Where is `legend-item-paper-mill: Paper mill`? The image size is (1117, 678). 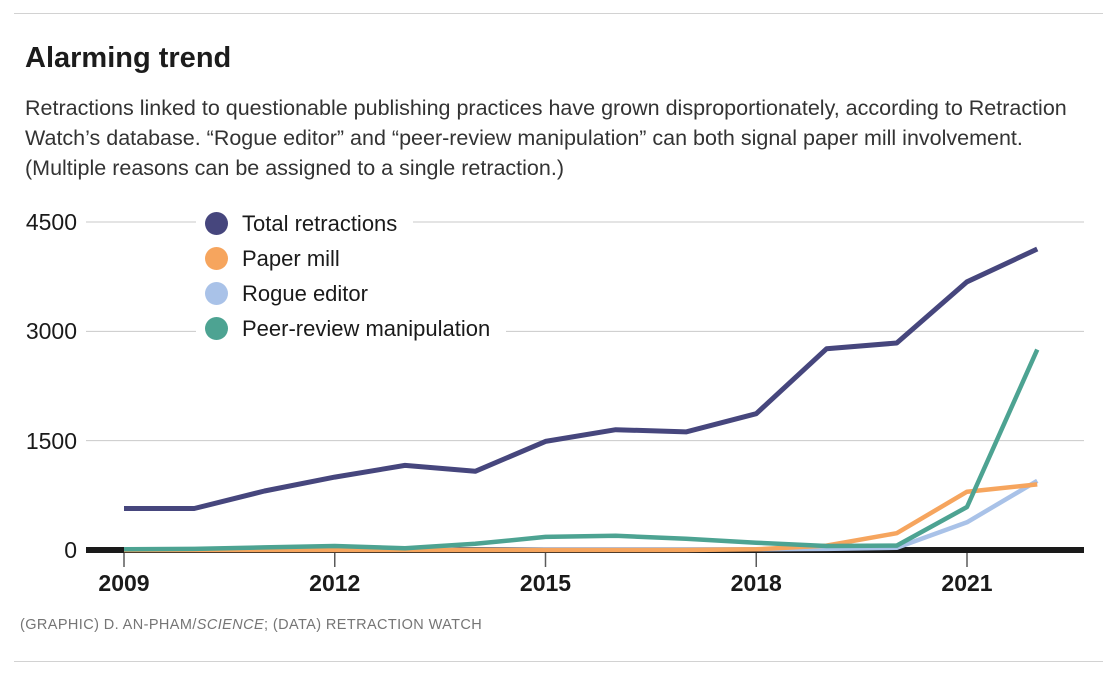 legend-item-paper-mill: Paper mill is located at coordinates (276, 258).